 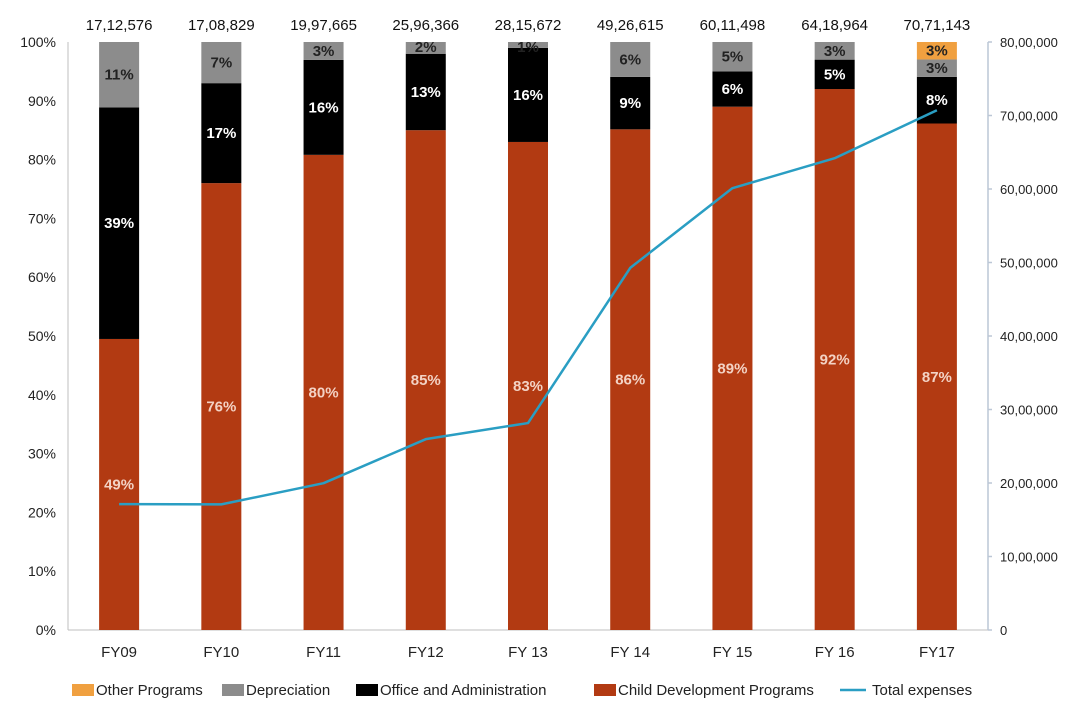 What do you see at coordinates (426, 652) in the screenshot?
I see `category-label: FY12` at bounding box center [426, 652].